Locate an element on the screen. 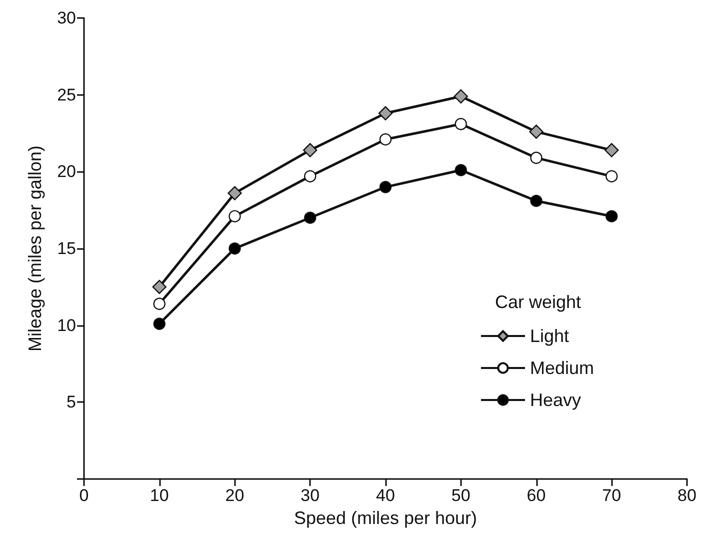  y-tick-label: 20 is located at coordinates (66, 172).